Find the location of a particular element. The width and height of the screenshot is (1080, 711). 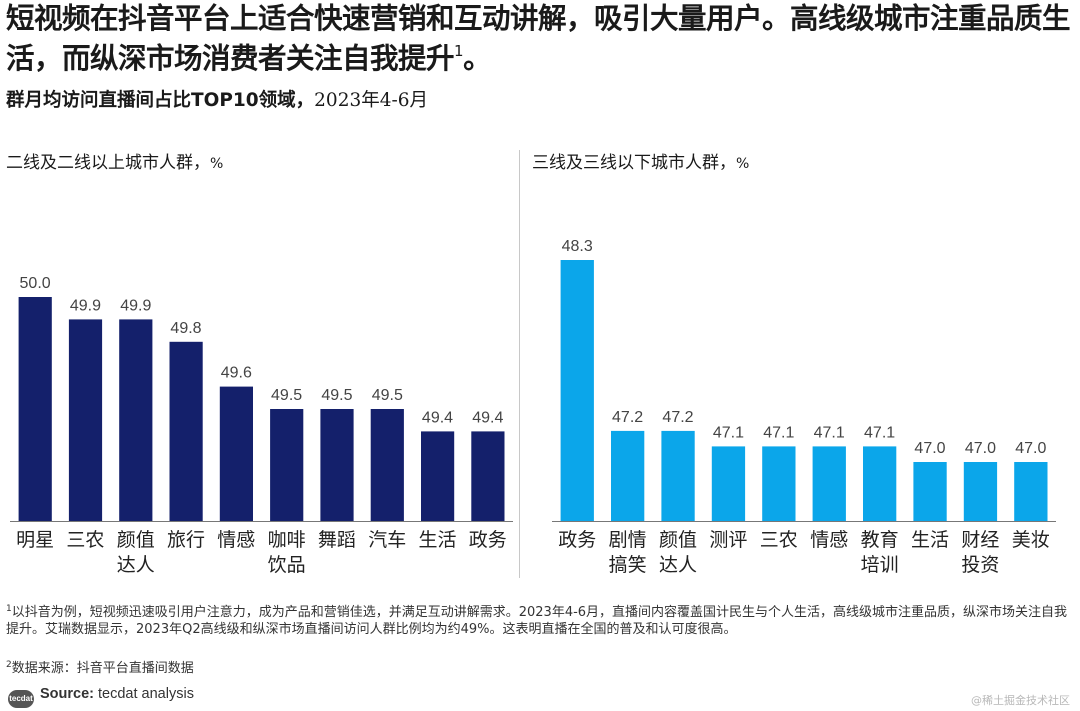

source-text: tecdat analysis is located at coordinates (144, 694).